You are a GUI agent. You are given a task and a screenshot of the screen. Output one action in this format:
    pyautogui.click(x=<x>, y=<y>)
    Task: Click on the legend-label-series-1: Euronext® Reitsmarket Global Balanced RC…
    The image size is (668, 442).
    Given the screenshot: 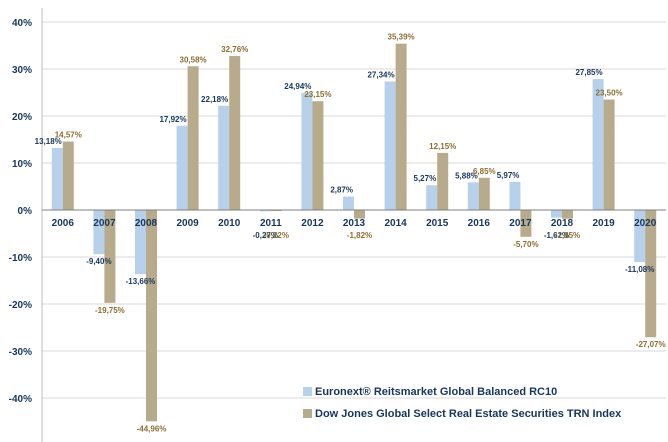 What is the action you would take?
    pyautogui.click(x=436, y=392)
    